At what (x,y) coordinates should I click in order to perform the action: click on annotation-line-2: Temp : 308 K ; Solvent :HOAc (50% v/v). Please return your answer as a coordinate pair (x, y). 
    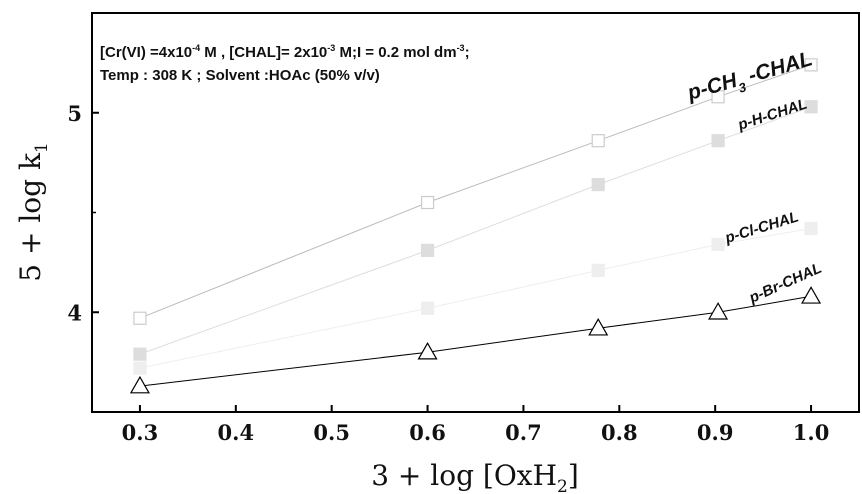
    Looking at the image, I should click on (240, 75).